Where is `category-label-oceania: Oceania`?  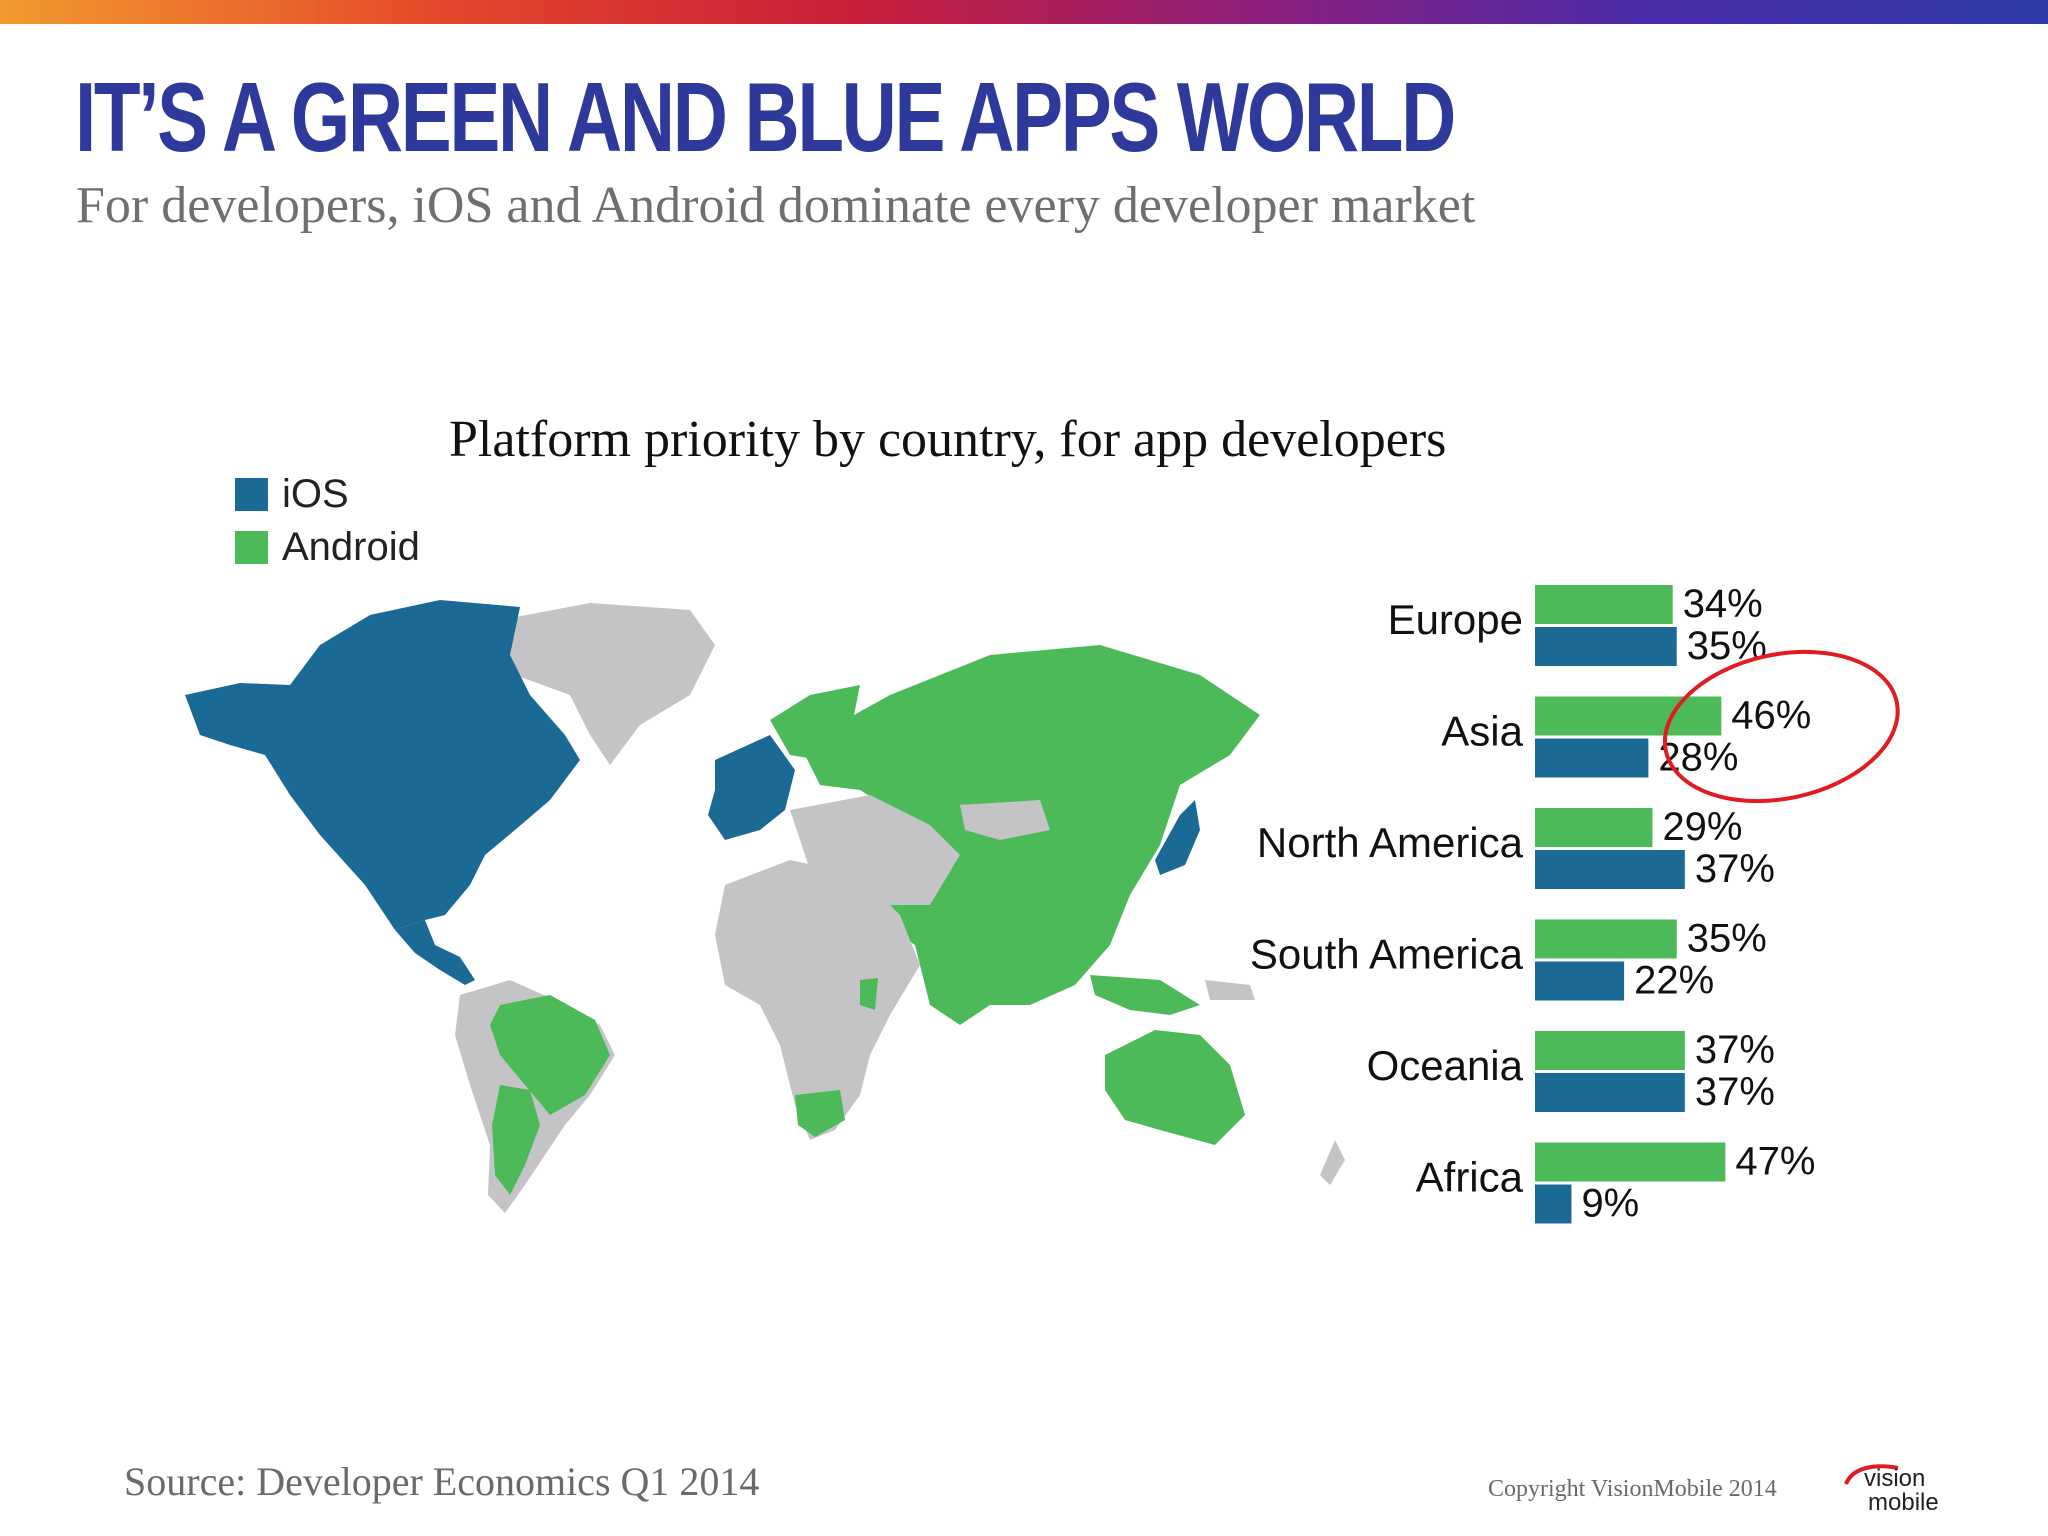 category-label-oceania: Oceania is located at coordinates (1445, 1065).